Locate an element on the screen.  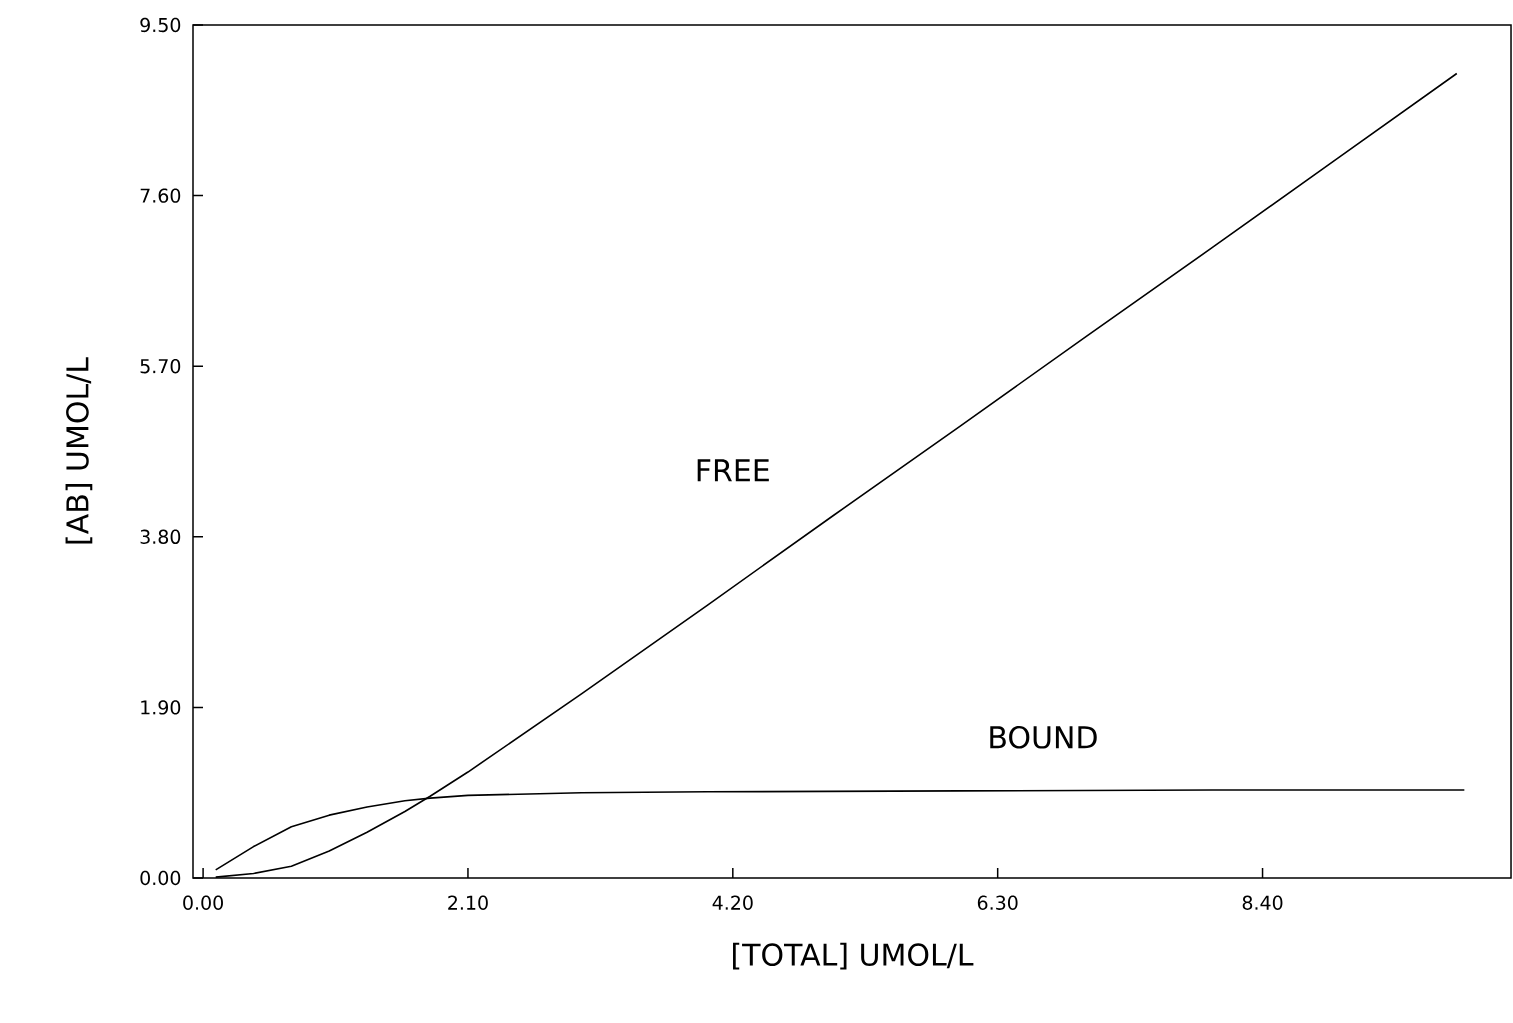
y-tick-label: 3.80 is located at coordinates (160, 536).